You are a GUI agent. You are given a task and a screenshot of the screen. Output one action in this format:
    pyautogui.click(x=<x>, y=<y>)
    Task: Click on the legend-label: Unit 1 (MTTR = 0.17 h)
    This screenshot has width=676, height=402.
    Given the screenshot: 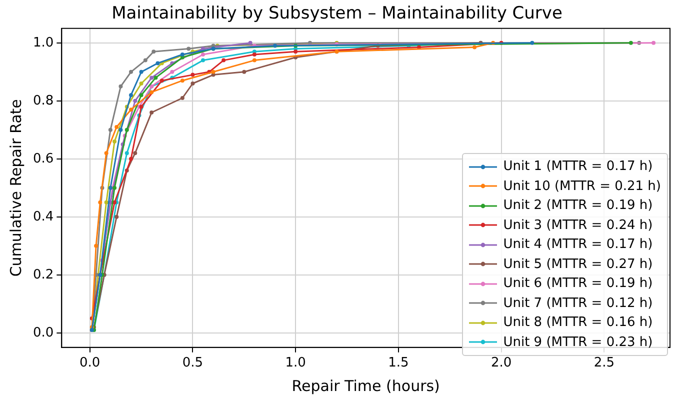 What is the action you would take?
    pyautogui.click(x=578, y=167)
    